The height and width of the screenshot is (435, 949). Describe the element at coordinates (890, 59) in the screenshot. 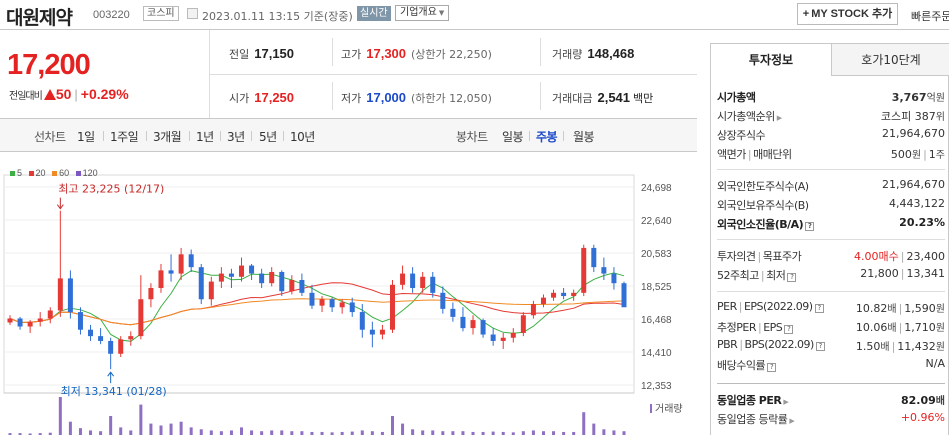

I see `tab-orderbook: 호가10단계` at that location.